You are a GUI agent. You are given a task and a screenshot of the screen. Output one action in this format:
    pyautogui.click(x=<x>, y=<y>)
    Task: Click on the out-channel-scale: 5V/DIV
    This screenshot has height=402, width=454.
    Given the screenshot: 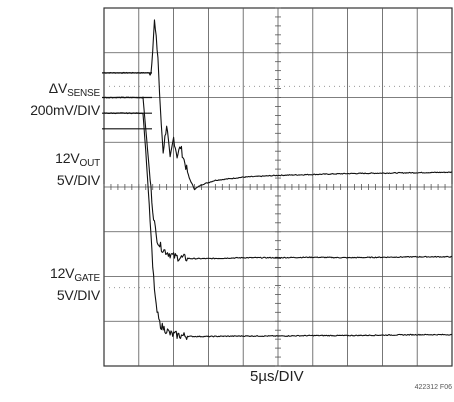 What is the action you would take?
    pyautogui.click(x=78, y=180)
    